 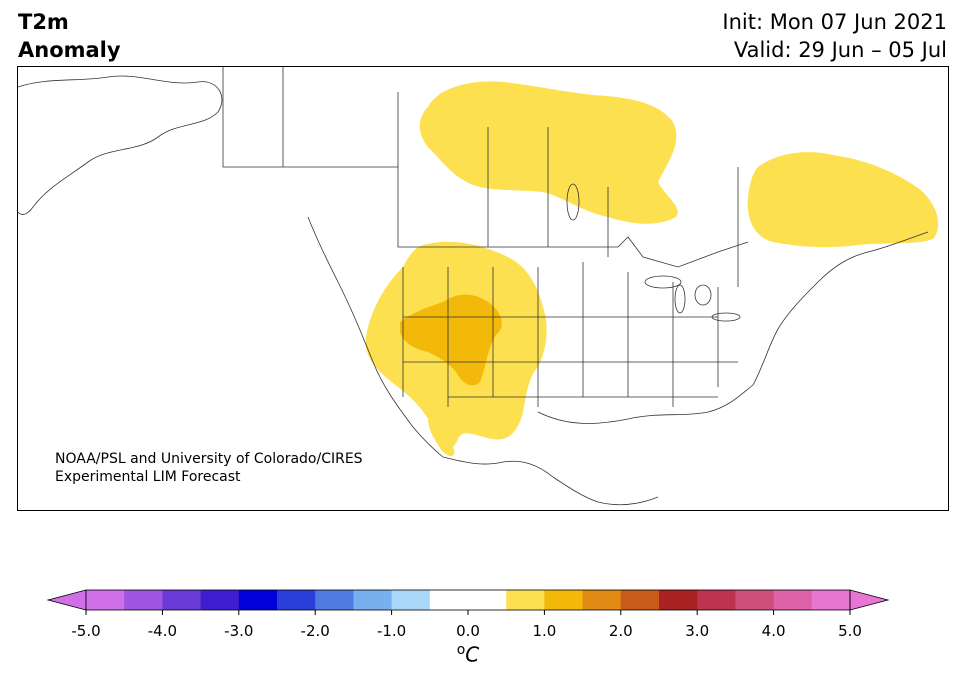 What do you see at coordinates (162, 631) in the screenshot?
I see `colorbar-tick-label: -4.0` at bounding box center [162, 631].